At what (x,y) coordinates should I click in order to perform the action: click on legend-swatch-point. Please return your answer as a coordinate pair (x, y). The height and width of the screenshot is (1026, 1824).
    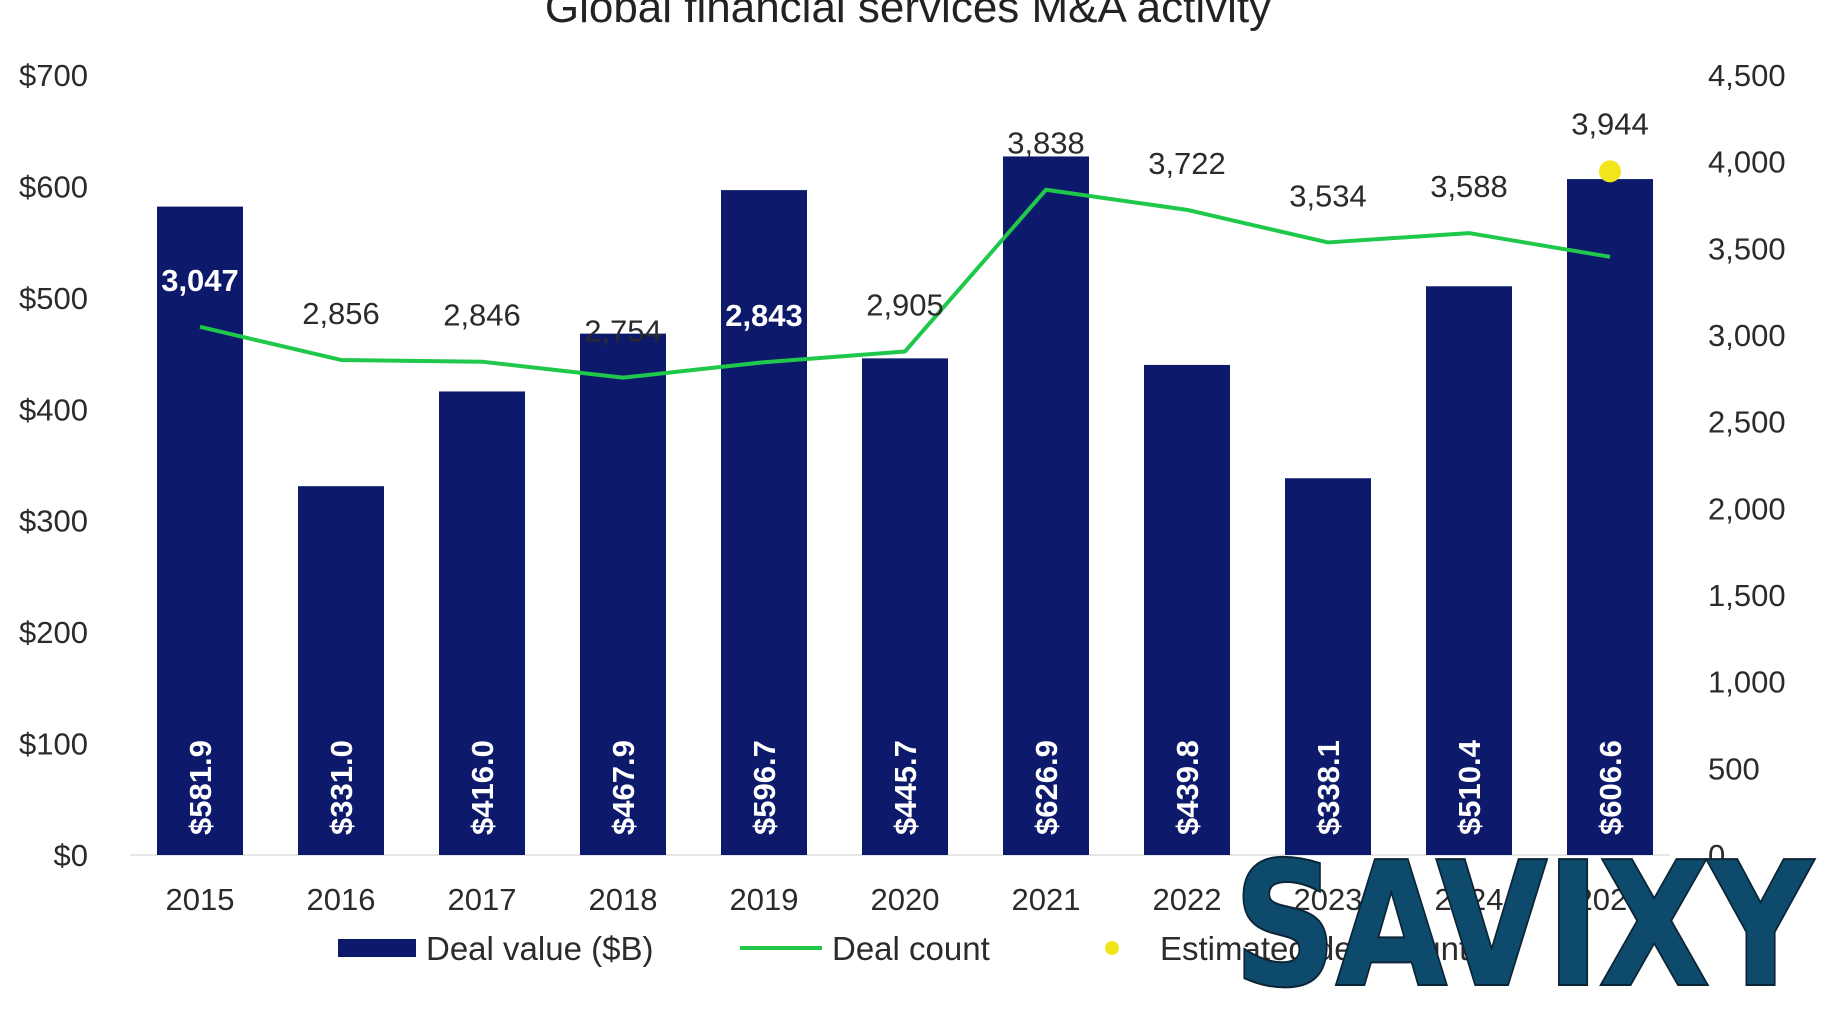
    Looking at the image, I should click on (1112, 948).